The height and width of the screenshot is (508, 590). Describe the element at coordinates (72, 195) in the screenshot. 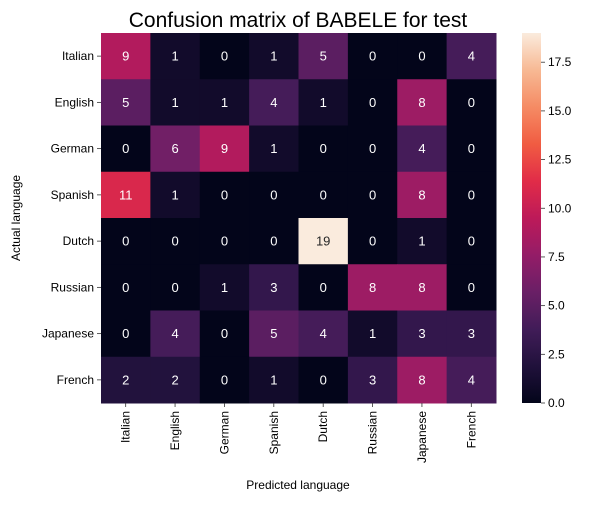

I see `y-tick-label: Spanish` at that location.